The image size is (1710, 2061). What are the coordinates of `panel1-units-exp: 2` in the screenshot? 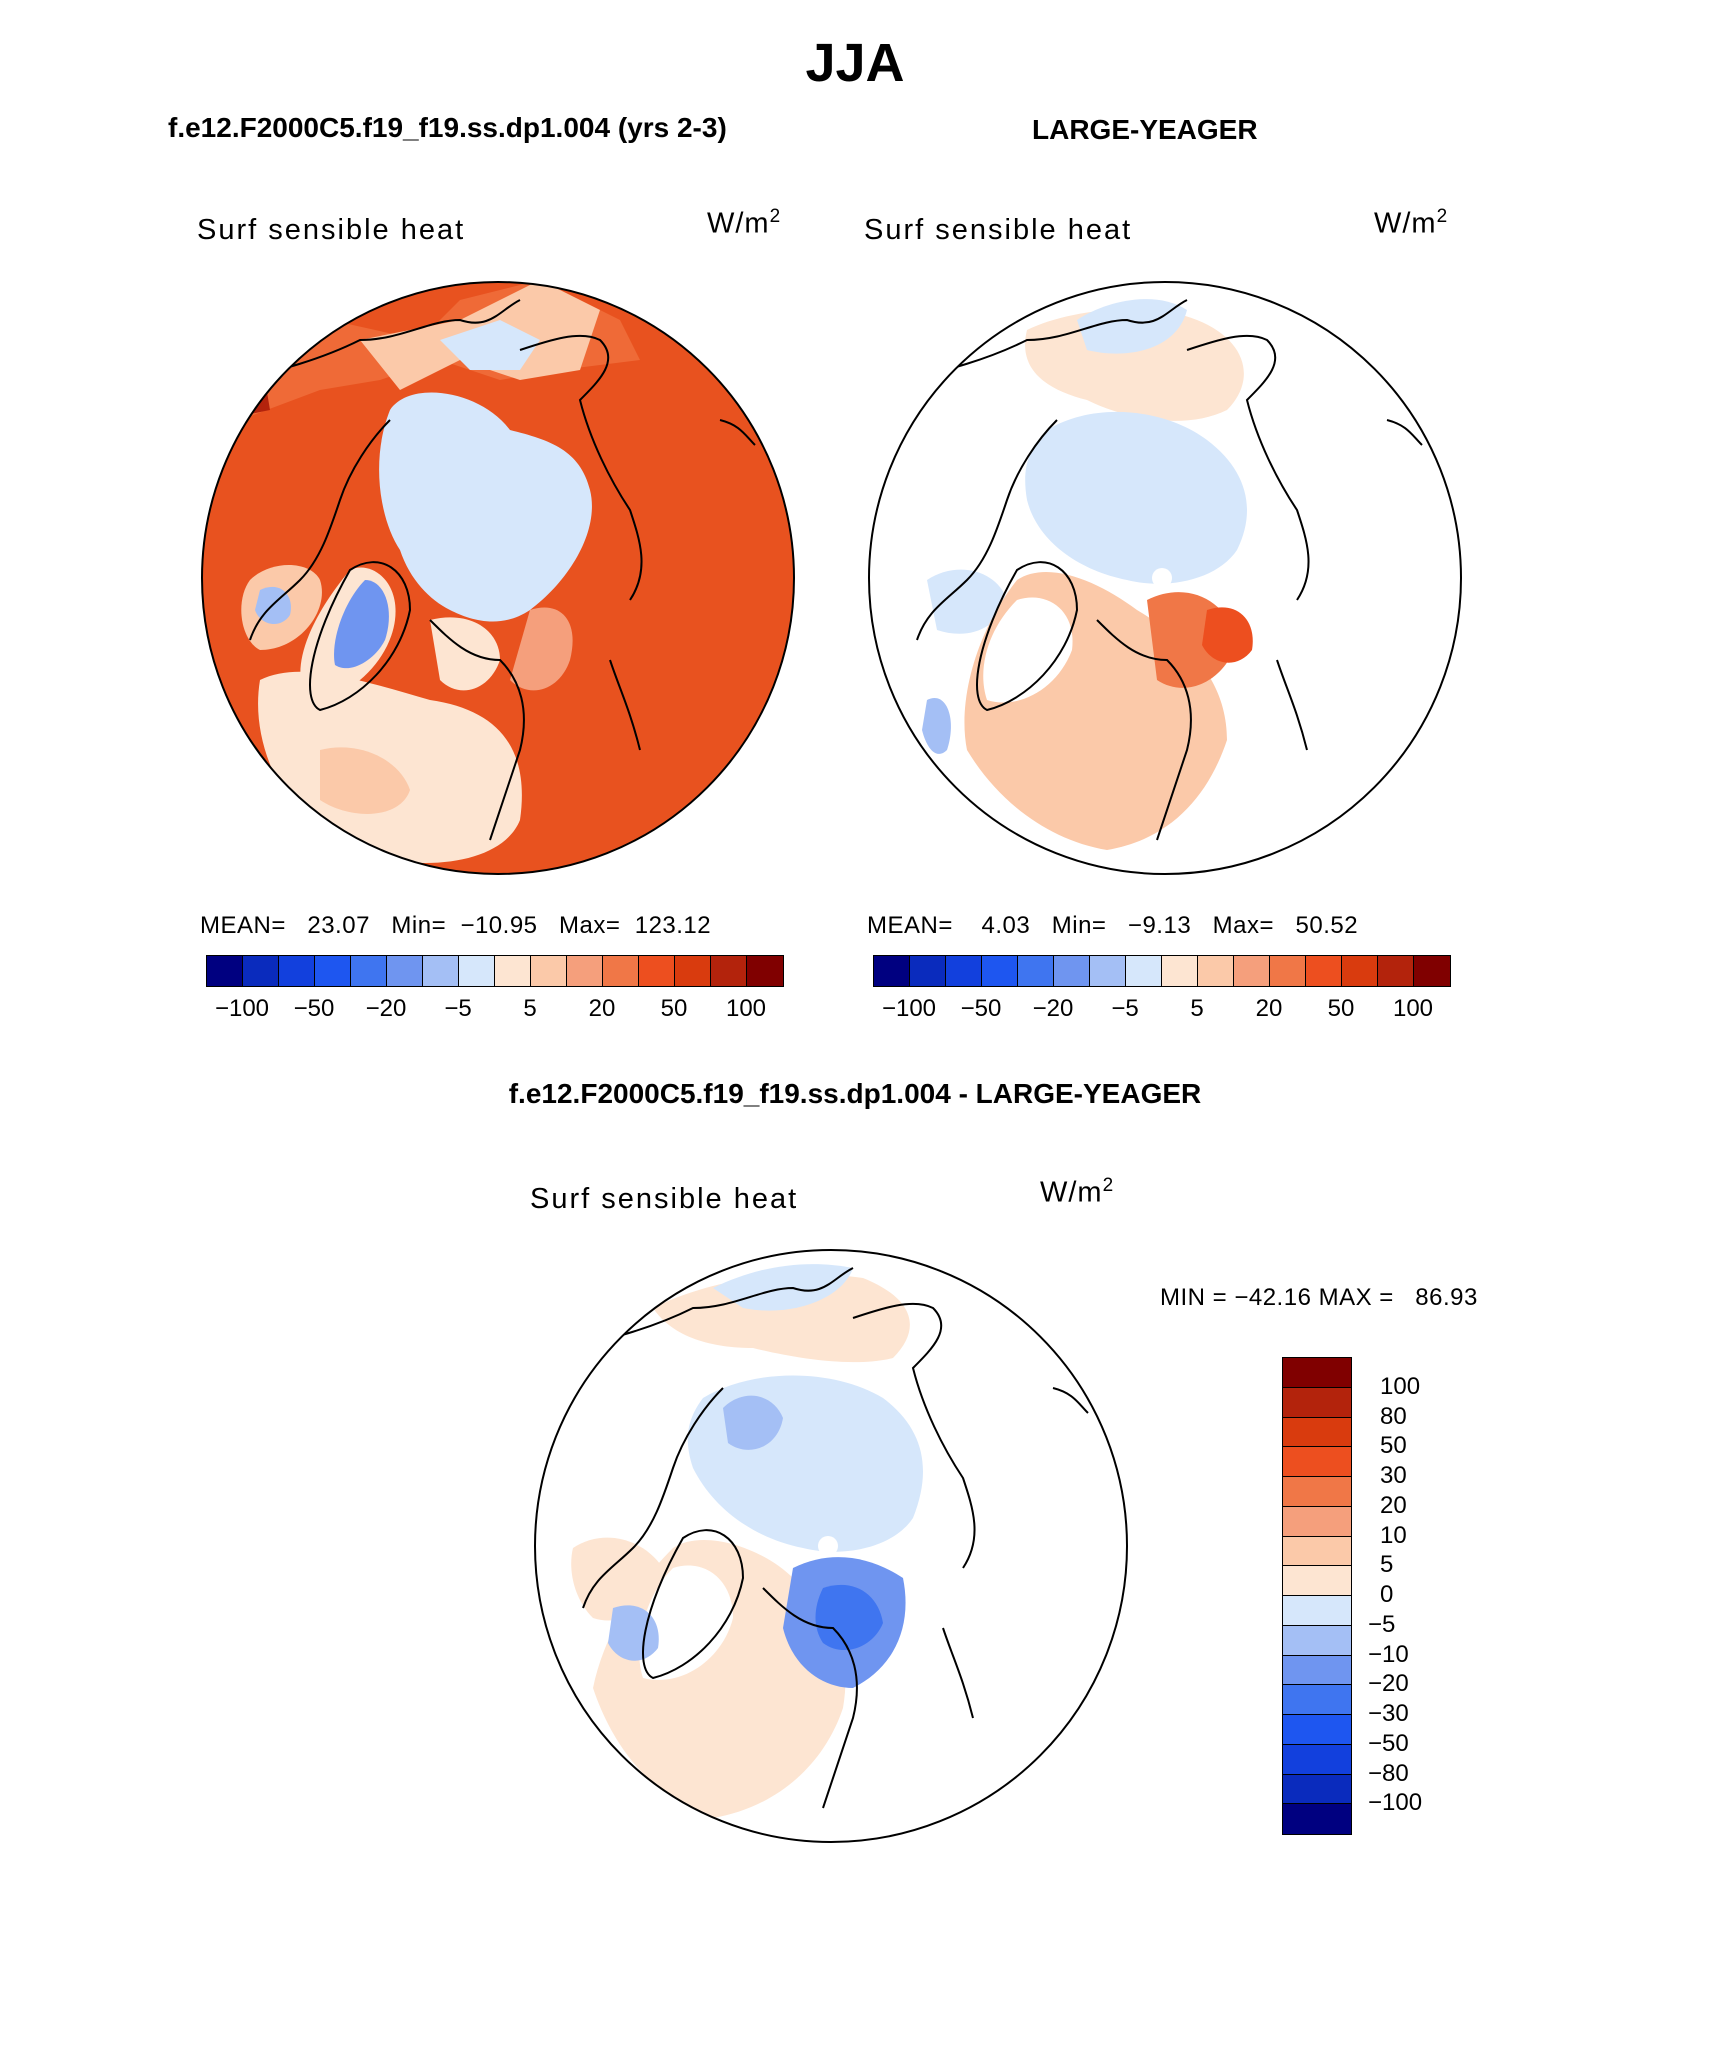 It's located at (775, 216).